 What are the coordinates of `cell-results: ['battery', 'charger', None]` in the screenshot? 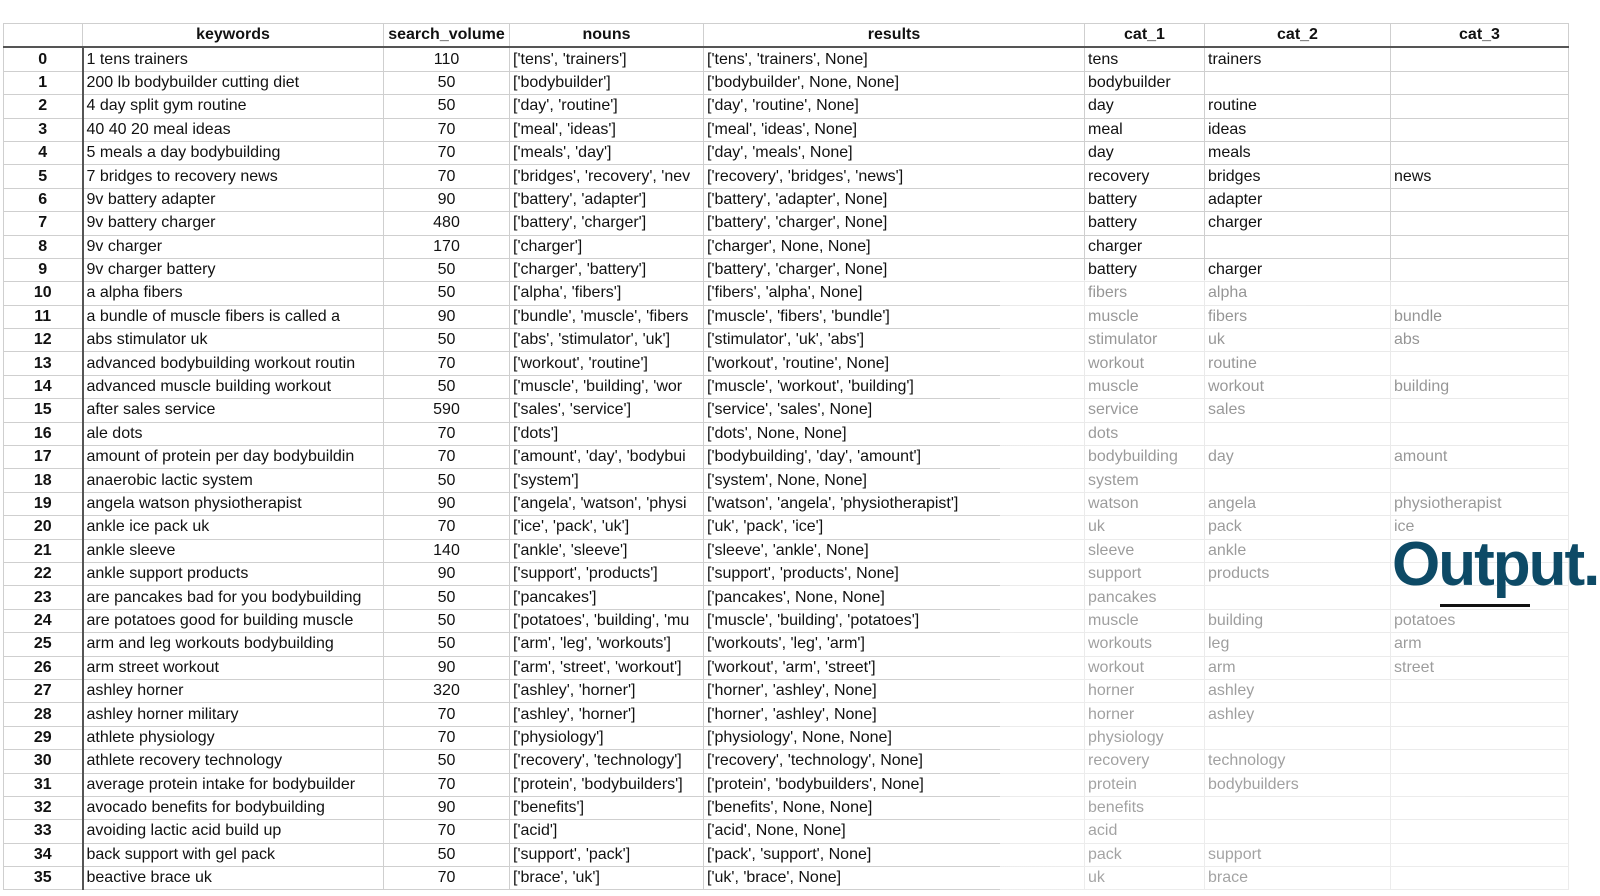 It's located at (894, 223).